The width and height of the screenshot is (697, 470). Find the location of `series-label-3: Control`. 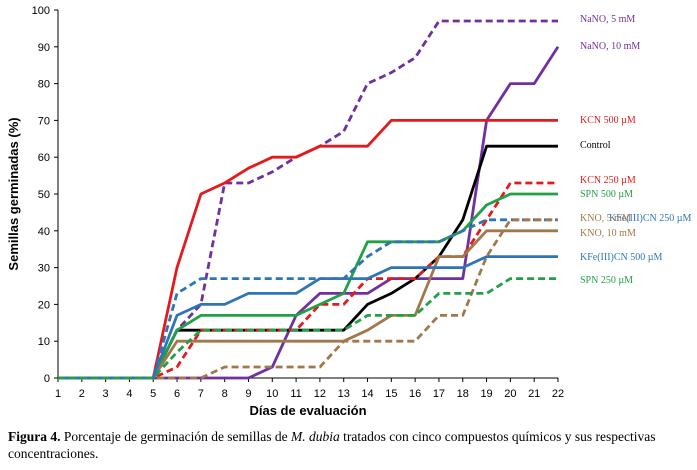

series-label-3: Control is located at coordinates (595, 145).